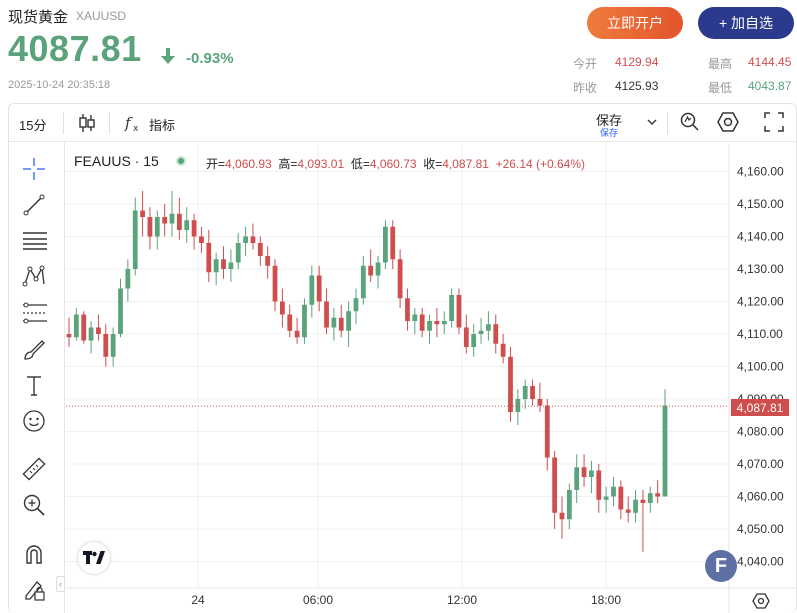  Describe the element at coordinates (35, 313) in the screenshot. I see `forecast-icon` at that location.